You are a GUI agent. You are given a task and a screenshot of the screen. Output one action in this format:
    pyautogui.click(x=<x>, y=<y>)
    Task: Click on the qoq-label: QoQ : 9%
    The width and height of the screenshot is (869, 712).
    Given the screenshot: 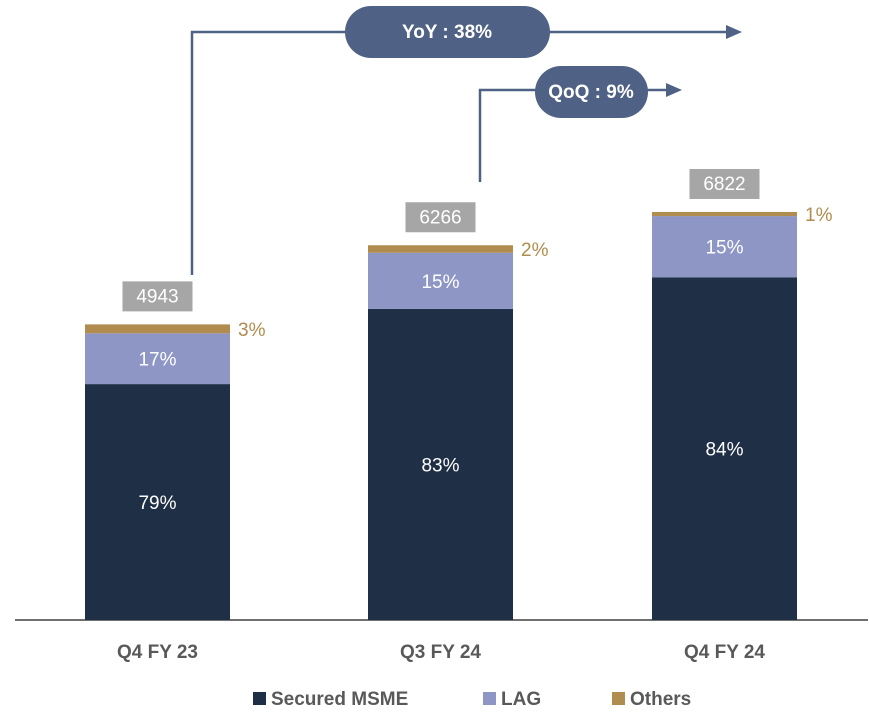 What is the action you would take?
    pyautogui.click(x=591, y=92)
    